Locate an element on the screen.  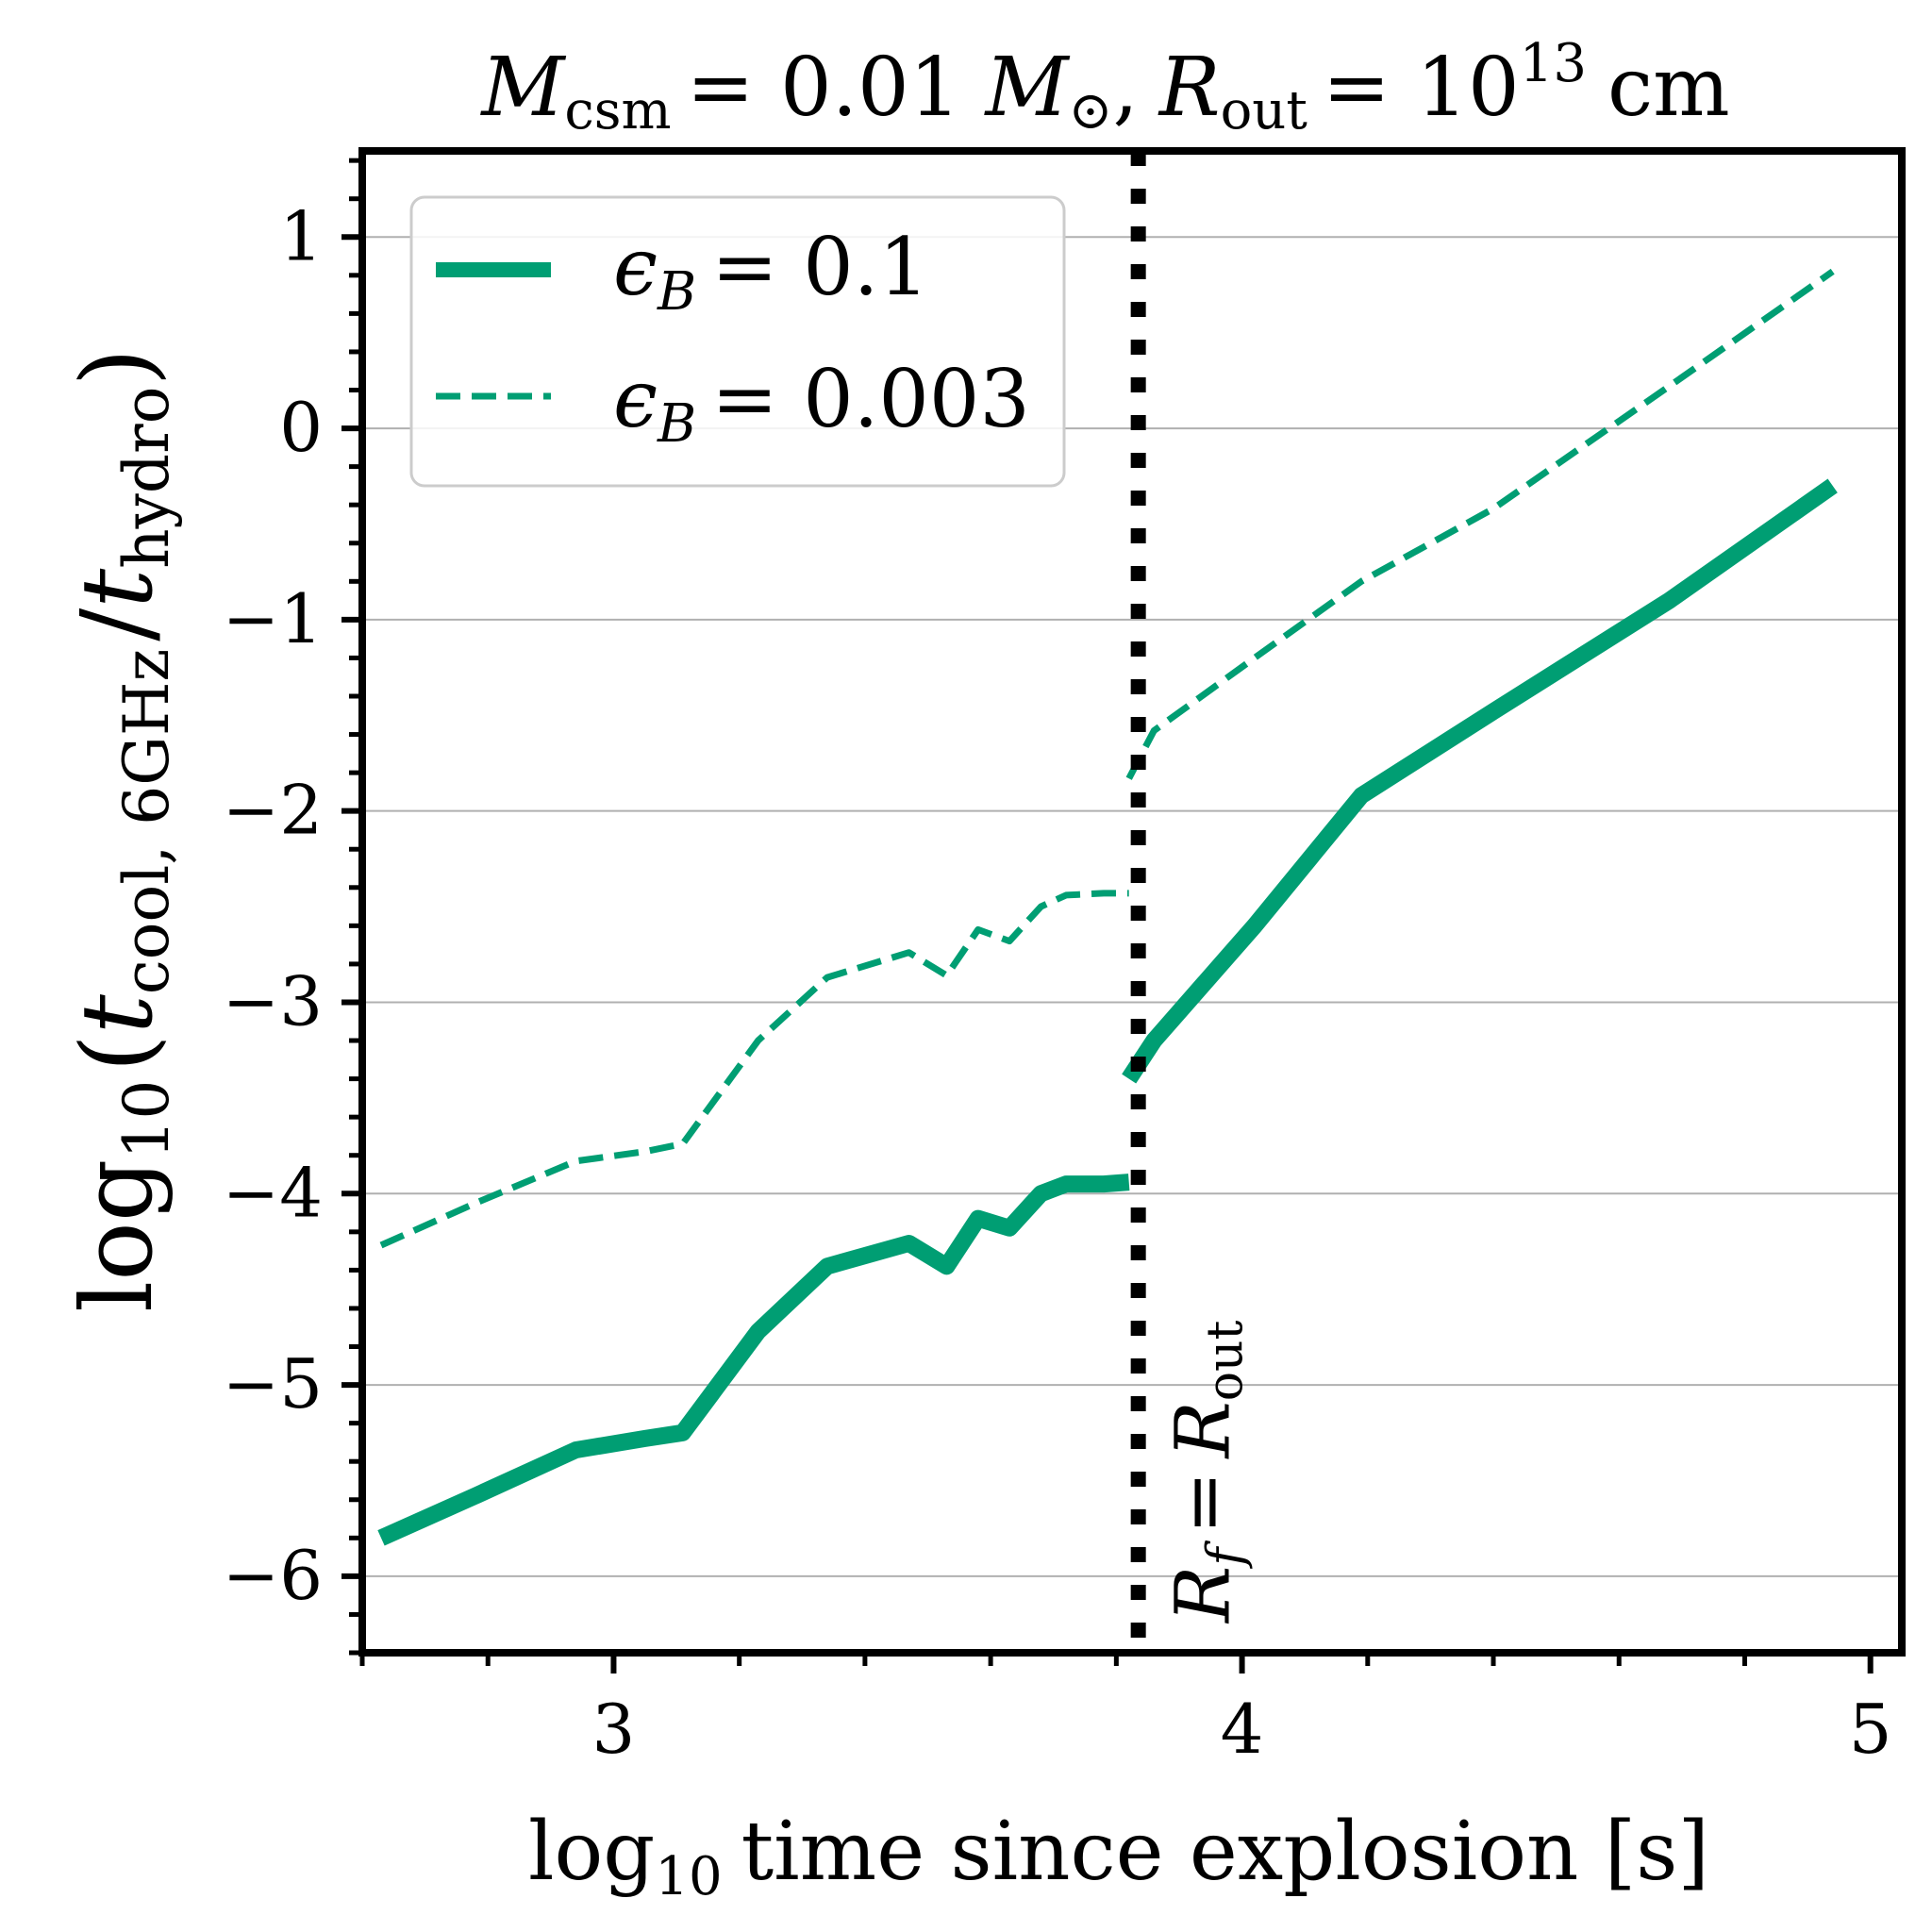
title-rout-eq: = 10 is located at coordinates (1422, 88).